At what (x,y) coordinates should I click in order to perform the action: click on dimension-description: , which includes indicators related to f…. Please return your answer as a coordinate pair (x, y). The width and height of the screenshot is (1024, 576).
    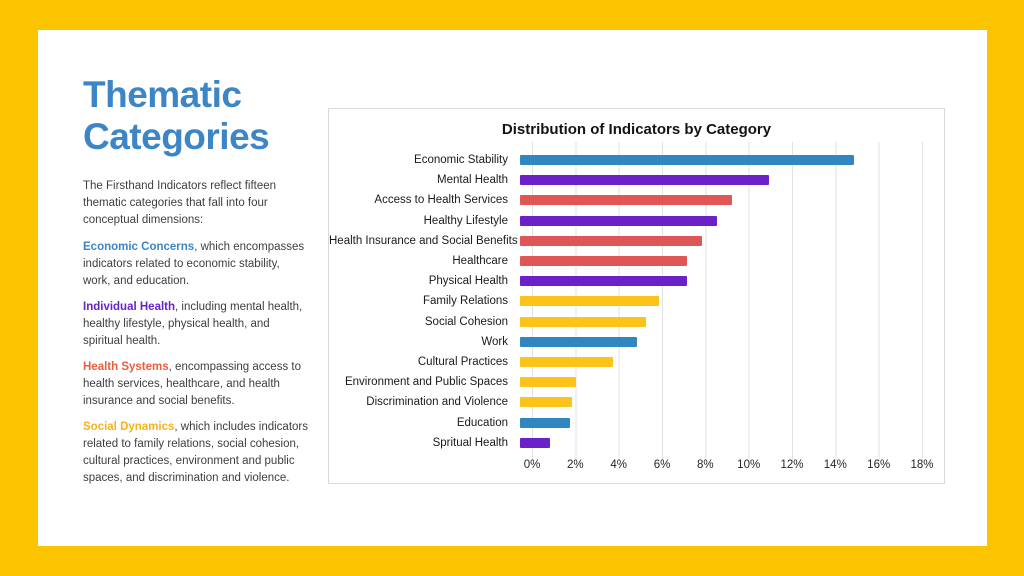
    Looking at the image, I should click on (195, 453).